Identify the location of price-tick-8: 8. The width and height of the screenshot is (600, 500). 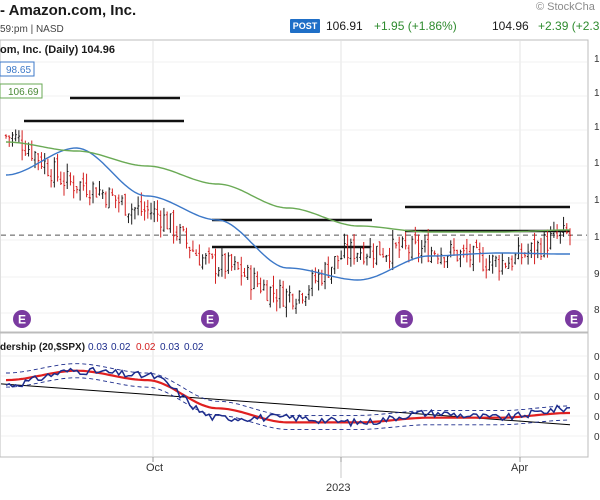
(597, 310).